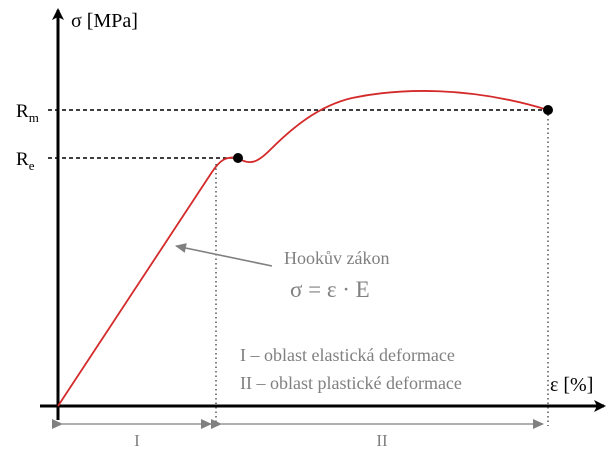 This screenshot has height=454, width=609. I want to click on yield-point, so click(238, 158).